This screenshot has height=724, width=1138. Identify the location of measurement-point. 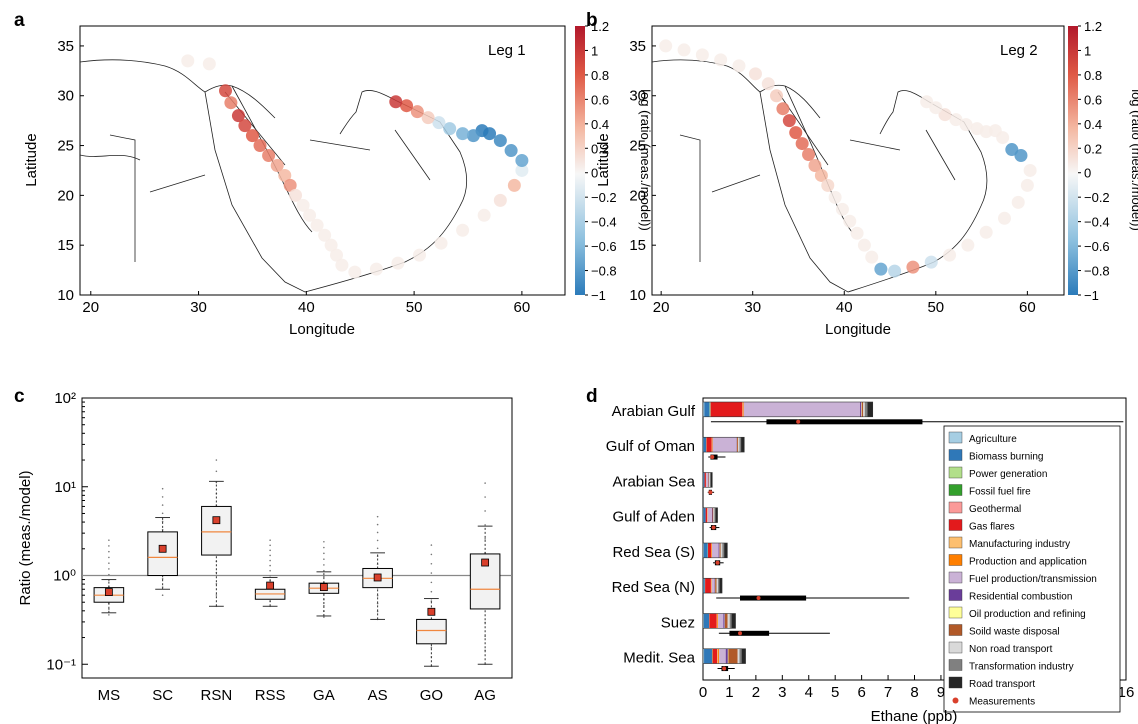
(758, 598).